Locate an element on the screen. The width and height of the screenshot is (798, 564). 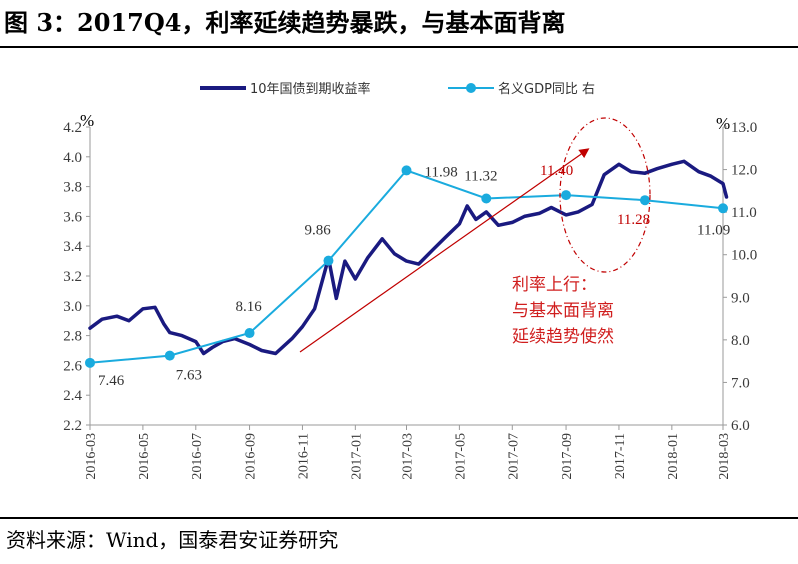
left-tick-label: 2.4 is located at coordinates (72, 396).